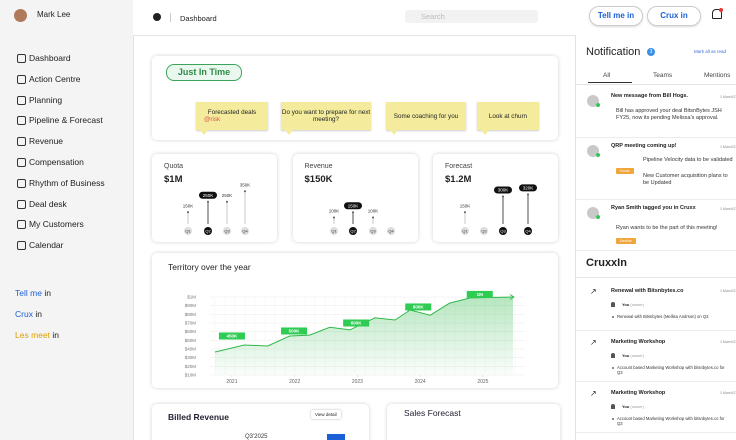  I want to click on nav-item: Pipeline & Forecast, so click(66, 120).